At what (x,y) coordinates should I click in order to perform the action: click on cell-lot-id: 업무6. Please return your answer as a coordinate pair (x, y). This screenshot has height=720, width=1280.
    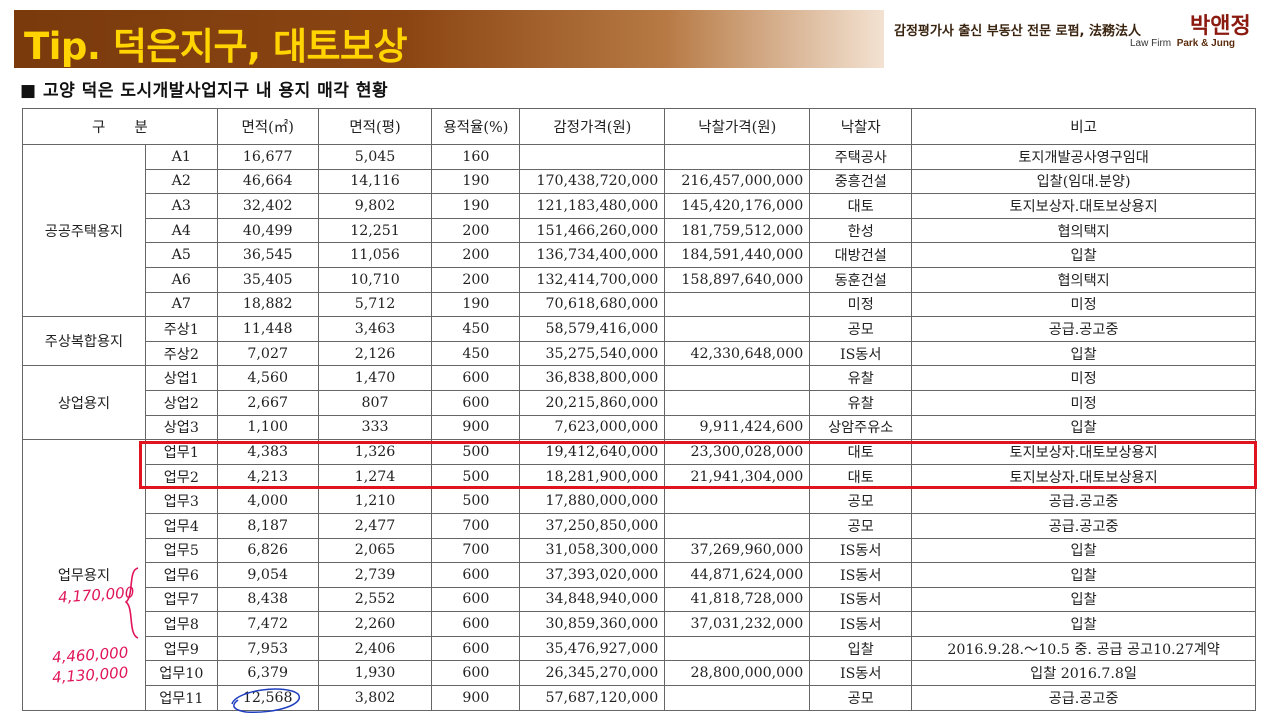
    Looking at the image, I should click on (181, 575).